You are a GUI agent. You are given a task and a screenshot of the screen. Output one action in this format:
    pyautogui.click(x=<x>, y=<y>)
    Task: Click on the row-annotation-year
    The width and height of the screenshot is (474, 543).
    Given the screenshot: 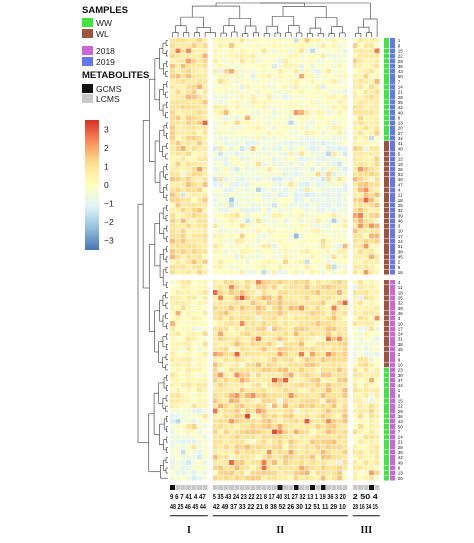 What is the action you would take?
    pyautogui.click(x=392, y=287)
    